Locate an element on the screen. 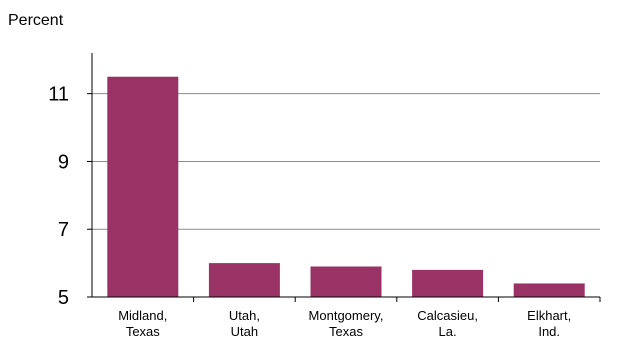  x-tick-label: Midland, is located at coordinates (142, 315).